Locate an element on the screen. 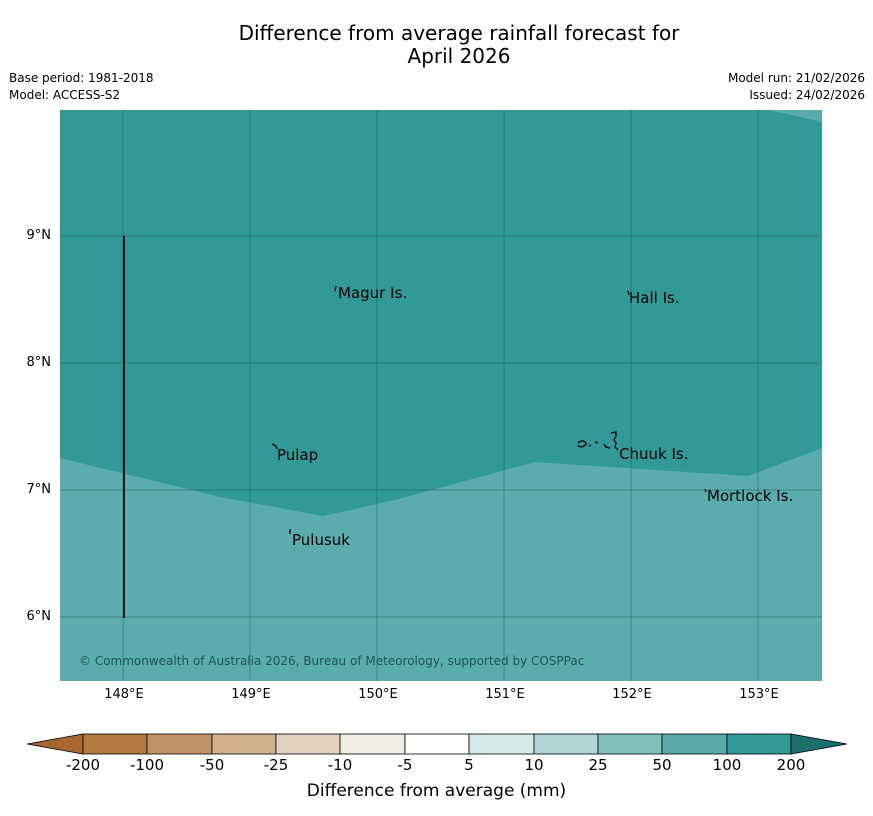 The width and height of the screenshot is (873, 816). colorbar-tick: -100 is located at coordinates (147, 765).